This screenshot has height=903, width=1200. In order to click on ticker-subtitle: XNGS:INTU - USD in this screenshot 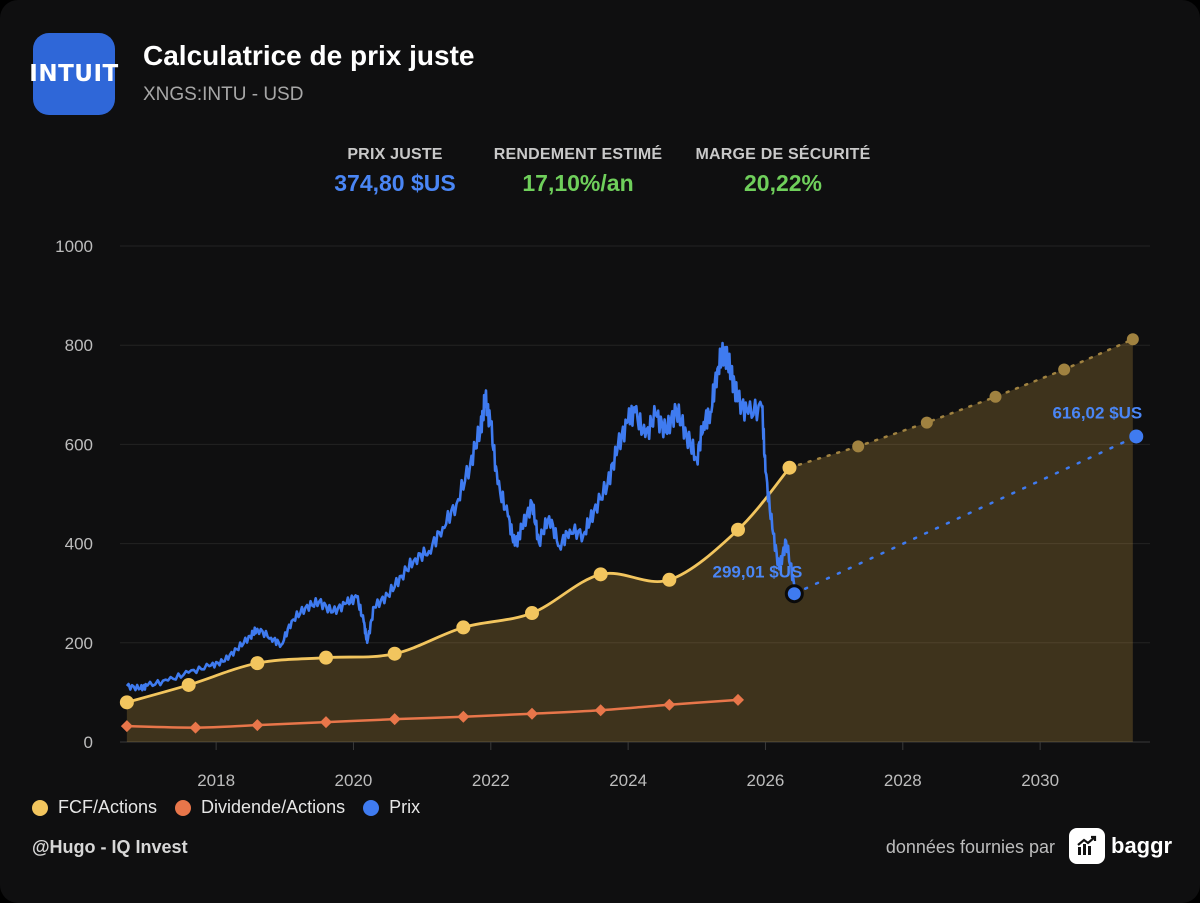, I will do `click(223, 94)`.